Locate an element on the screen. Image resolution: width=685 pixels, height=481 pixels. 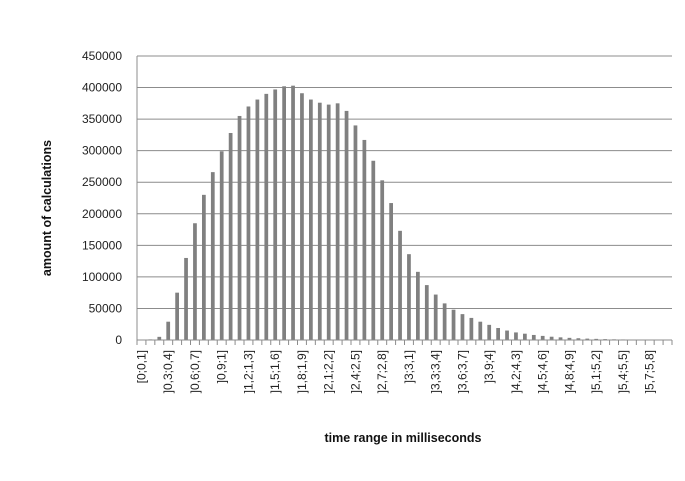
x-tick-label: ]1,2;1,3] is located at coordinates (248, 371).